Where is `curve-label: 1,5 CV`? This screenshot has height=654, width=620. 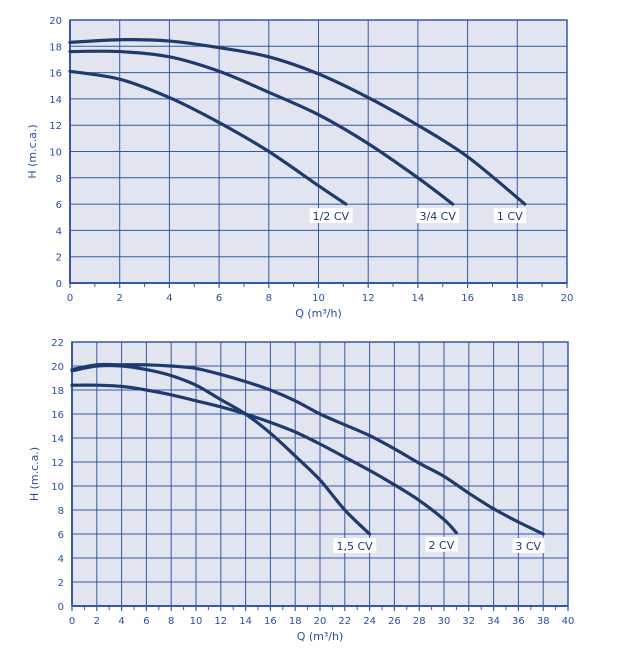
curve-label: 1,5 CV is located at coordinates (355, 545).